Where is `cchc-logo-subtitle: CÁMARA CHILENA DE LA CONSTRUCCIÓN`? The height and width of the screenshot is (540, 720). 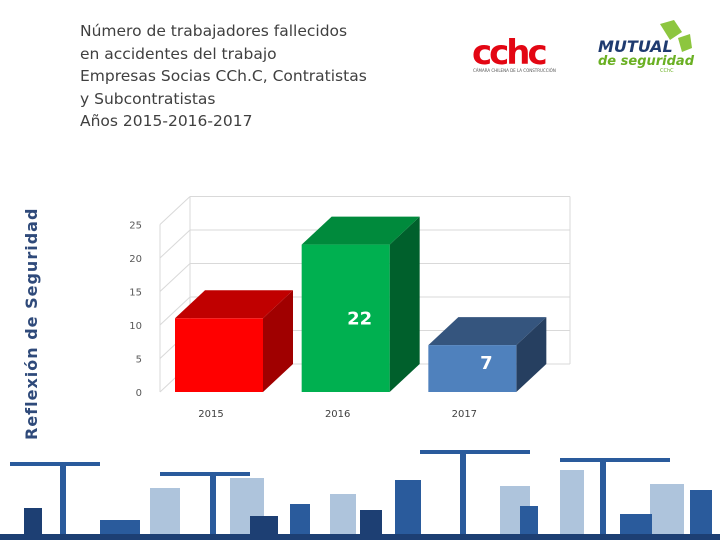 cchc-logo-subtitle: CÁMARA CHILENA DE LA CONSTRUCCIÓN is located at coordinates (514, 70).